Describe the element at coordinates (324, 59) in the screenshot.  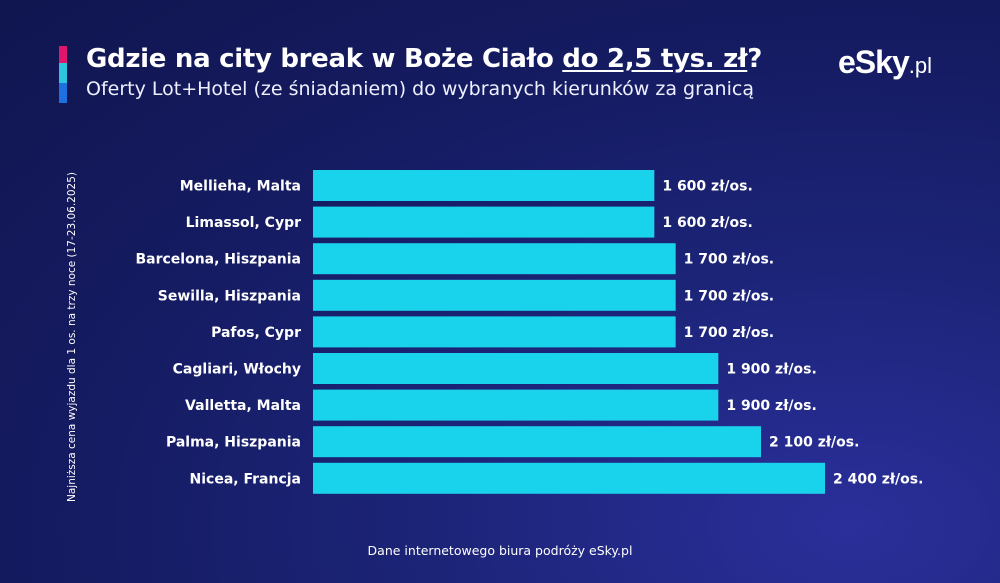
I see `title-main: Gdzie na city break w Boże Ciało` at that location.